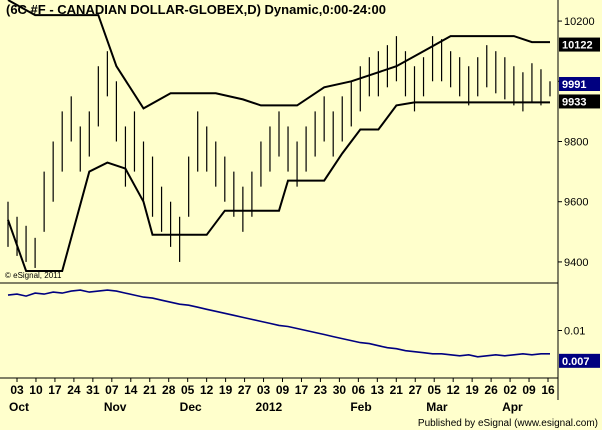 The height and width of the screenshot is (430, 602). I want to click on date-tick-label: 07, so click(112, 390).